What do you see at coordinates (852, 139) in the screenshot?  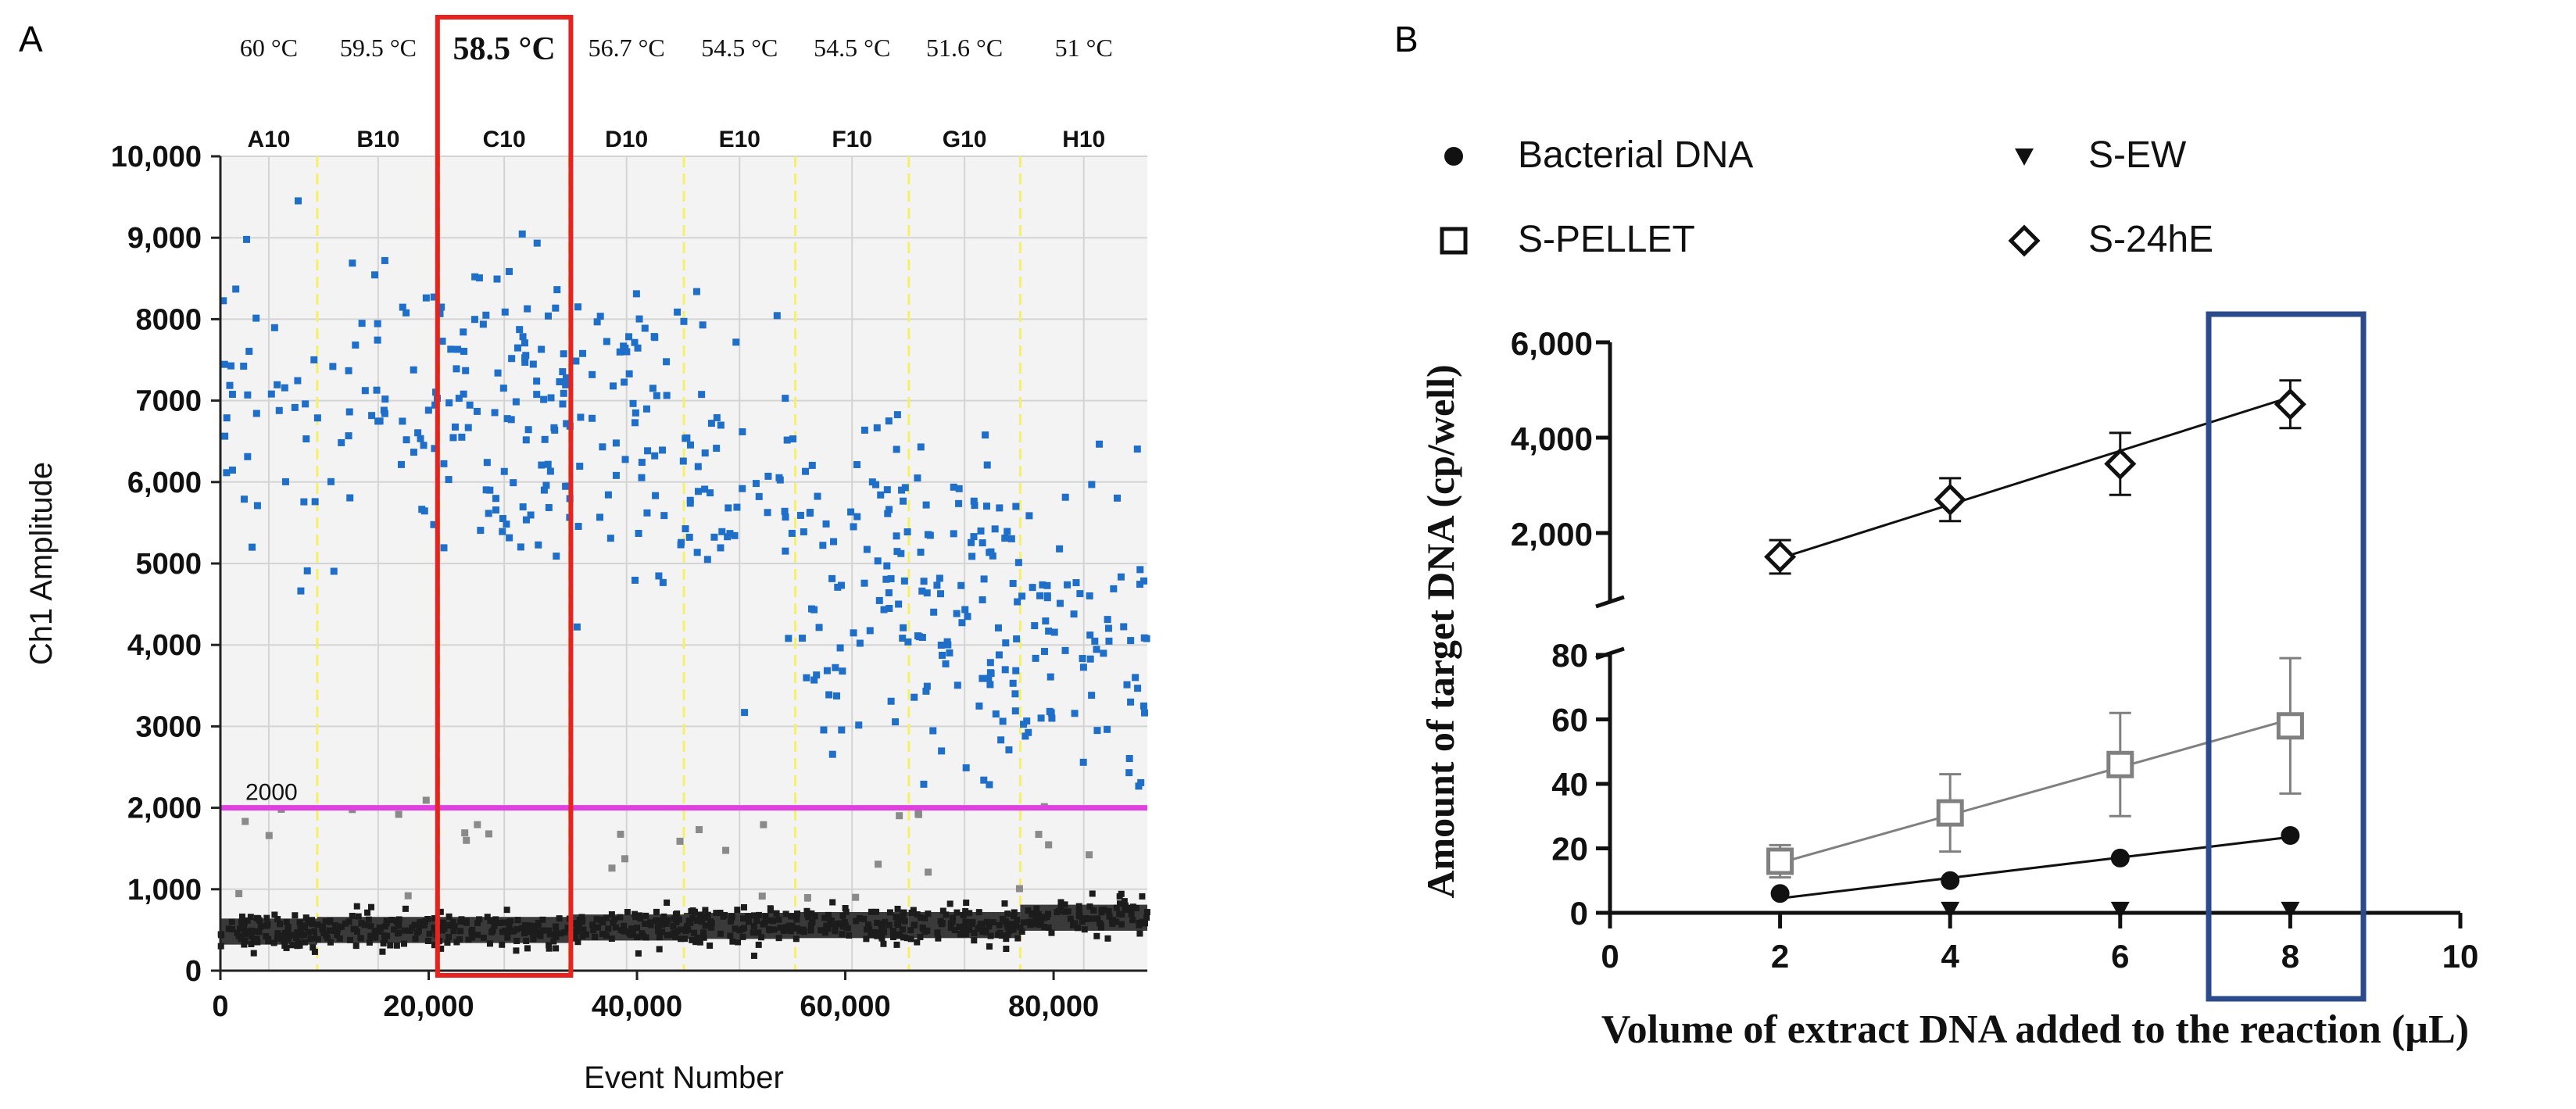 I see `well-name-F10: F10` at bounding box center [852, 139].